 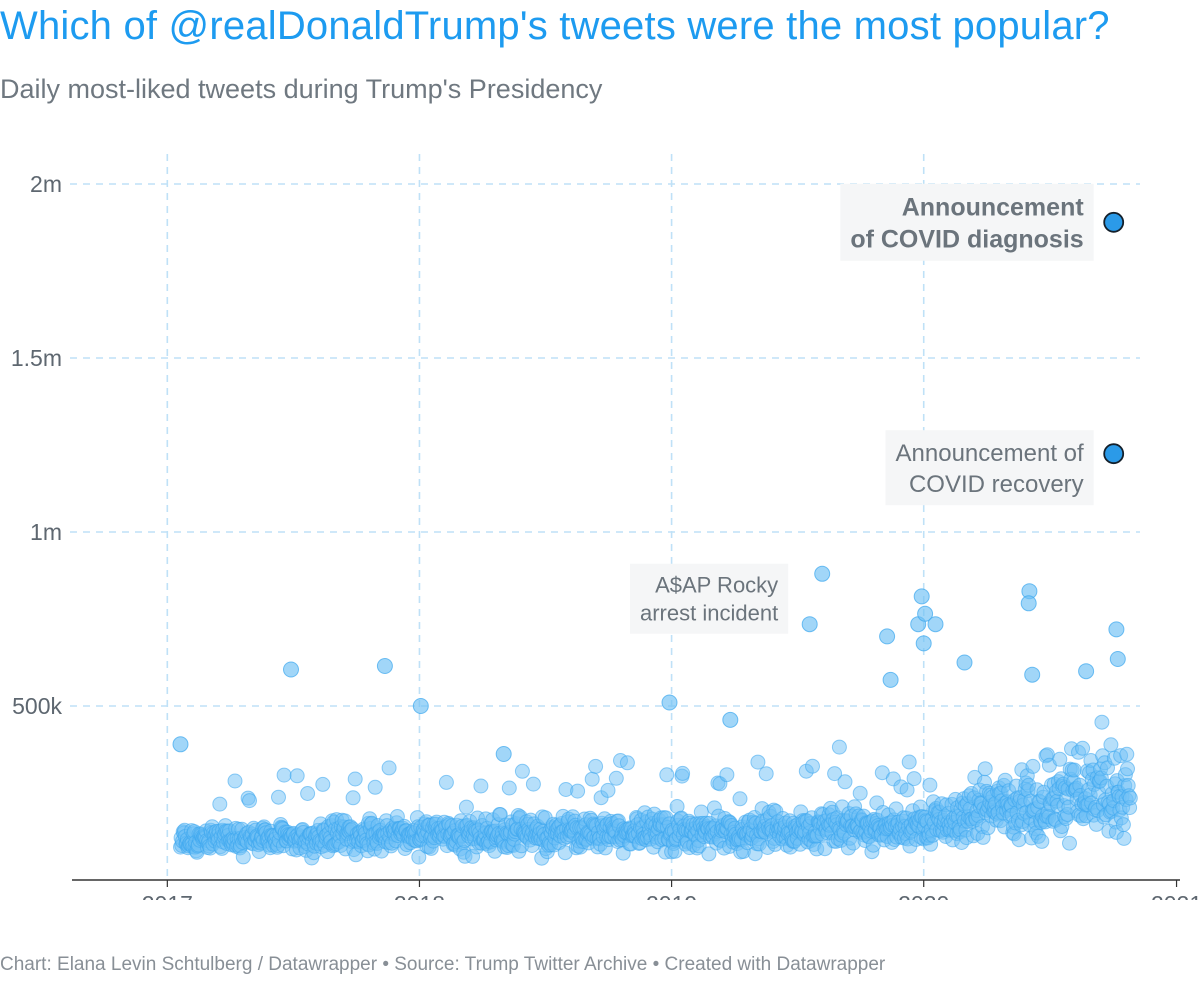 What do you see at coordinates (966, 239) in the screenshot?
I see `annotation-covid-diagnosis-line: of COVID diagnosis` at bounding box center [966, 239].